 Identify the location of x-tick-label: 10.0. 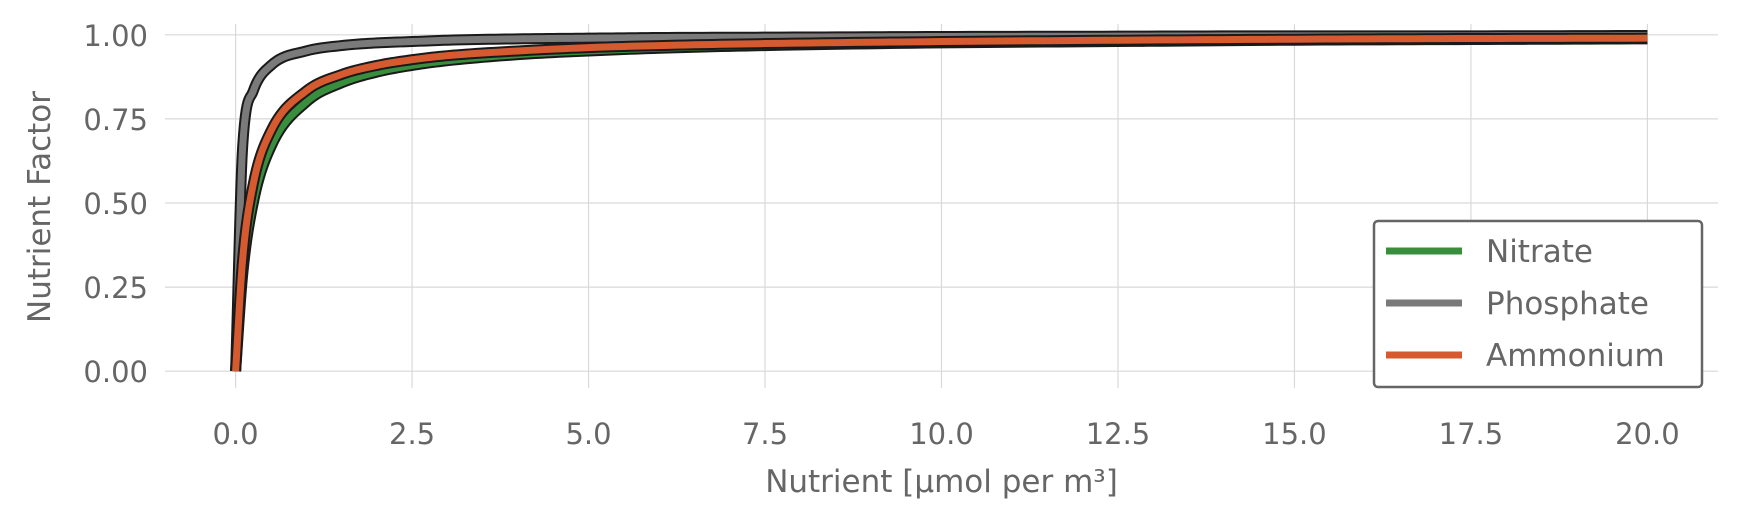
(941, 434).